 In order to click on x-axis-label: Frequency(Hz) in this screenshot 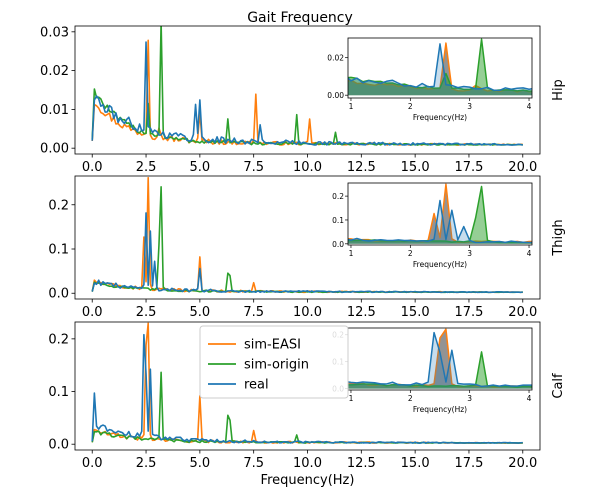, I will do `click(308, 480)`.